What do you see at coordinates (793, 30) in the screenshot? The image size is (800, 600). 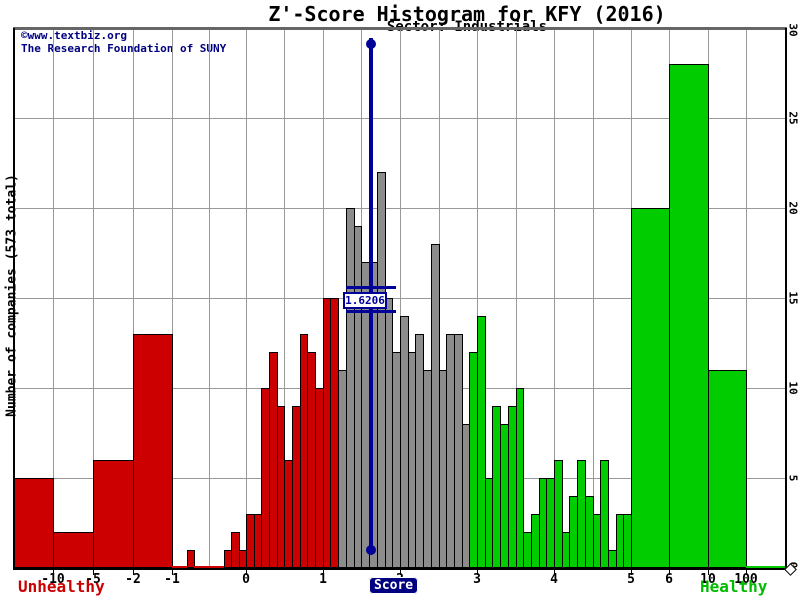 I see `y-tick-label: 30` at bounding box center [793, 30].